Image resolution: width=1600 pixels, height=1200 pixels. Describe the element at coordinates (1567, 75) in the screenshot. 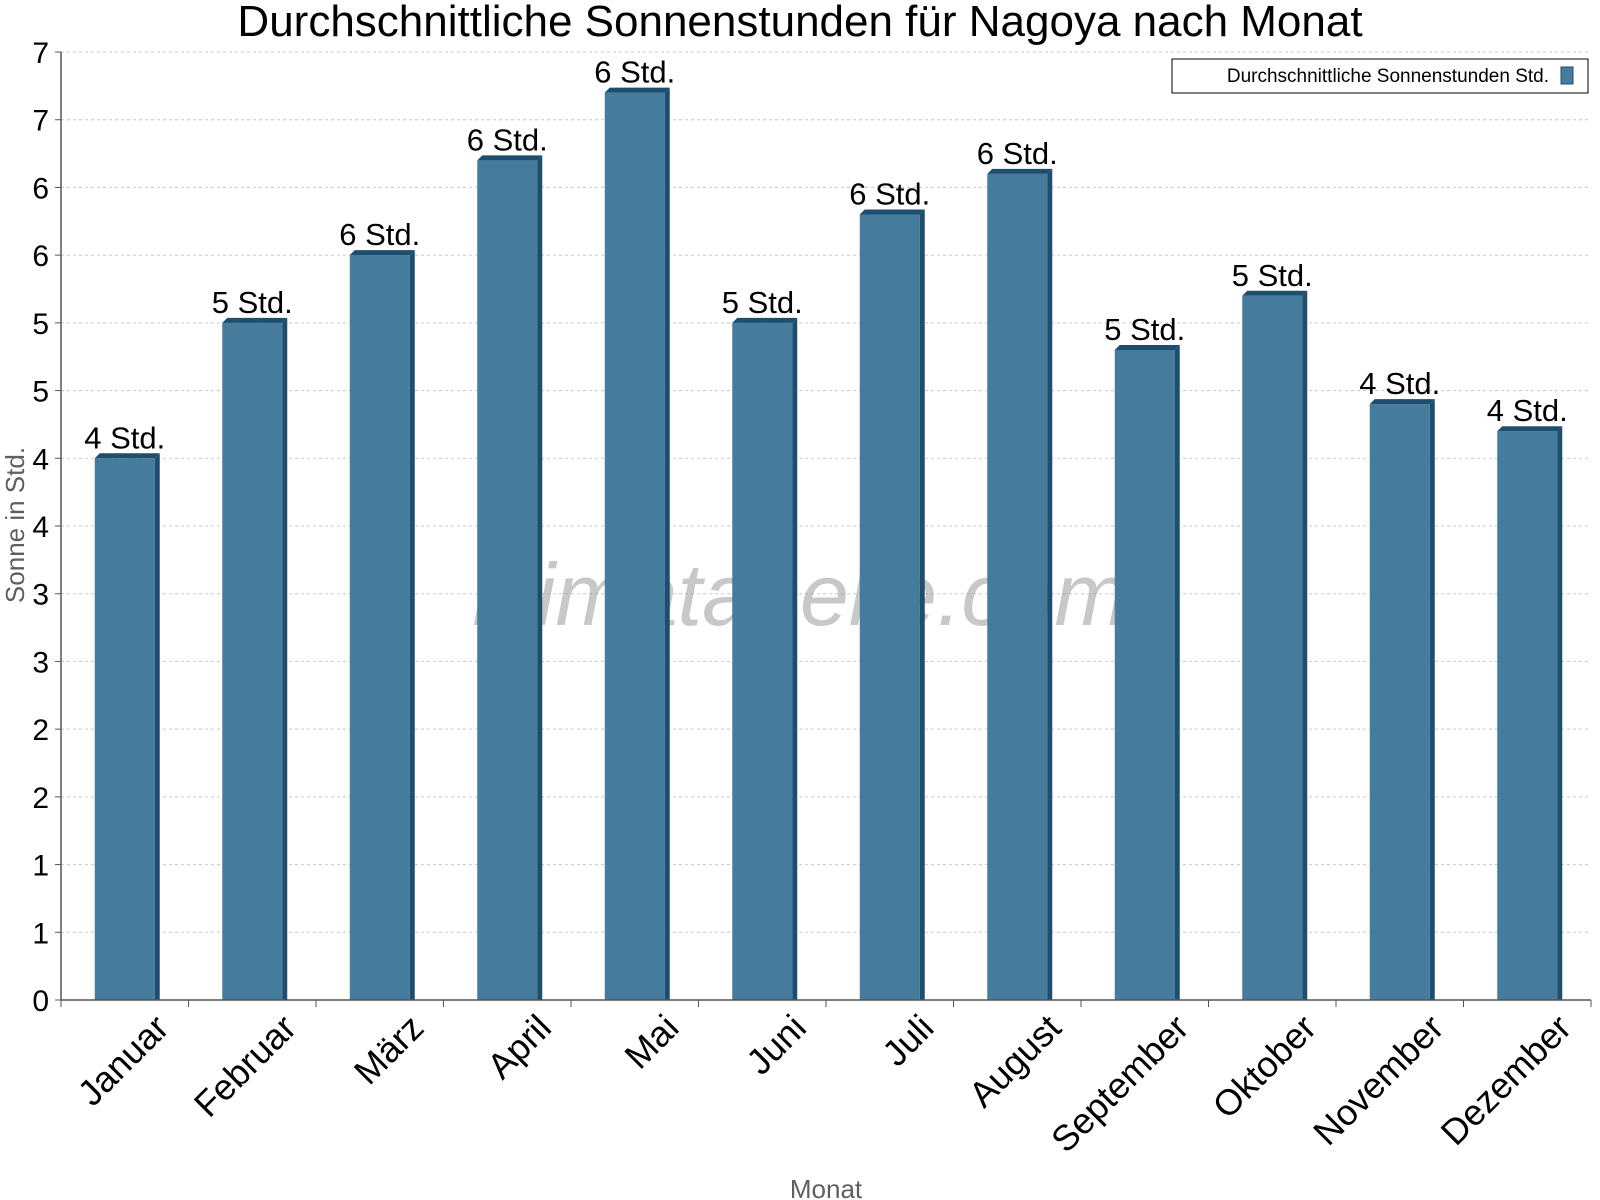

I see `legend-swatch` at that location.